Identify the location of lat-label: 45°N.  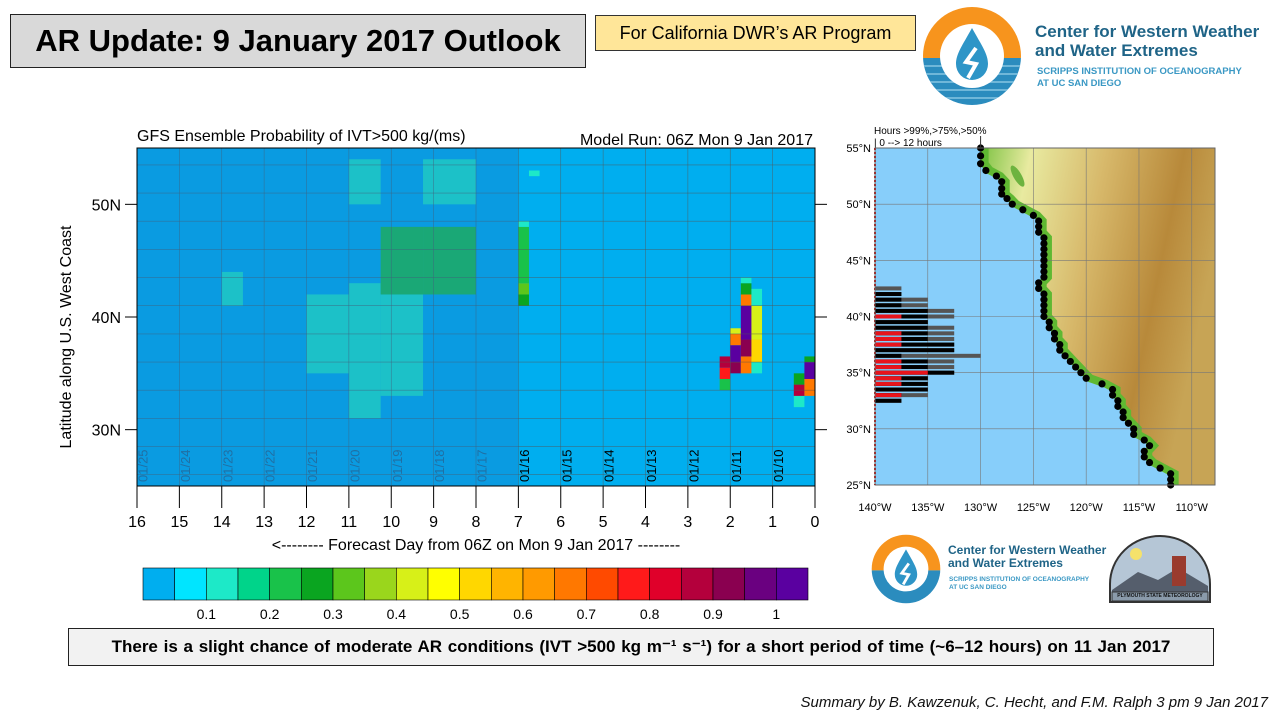
(858, 261).